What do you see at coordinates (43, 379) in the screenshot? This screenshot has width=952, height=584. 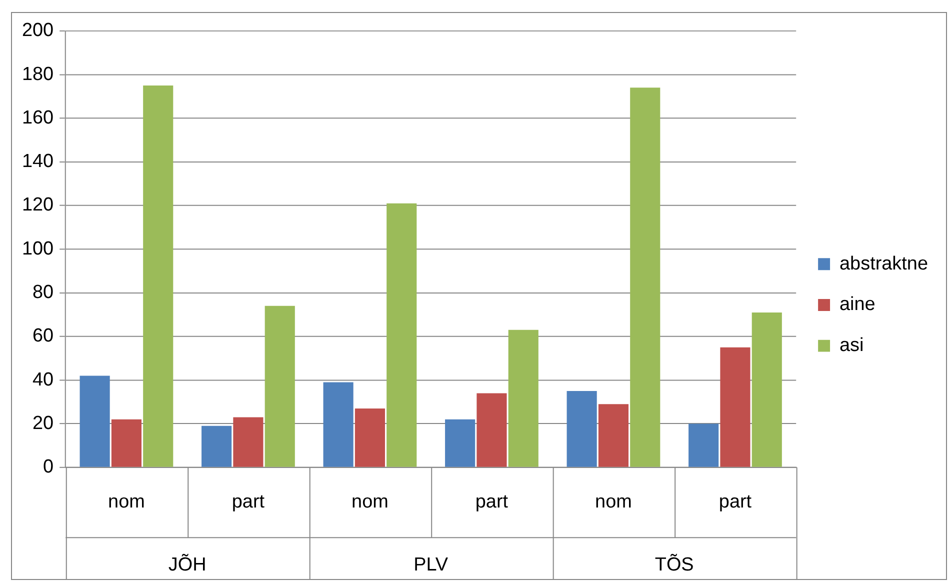 I see `y-tick-label: 40` at bounding box center [43, 379].